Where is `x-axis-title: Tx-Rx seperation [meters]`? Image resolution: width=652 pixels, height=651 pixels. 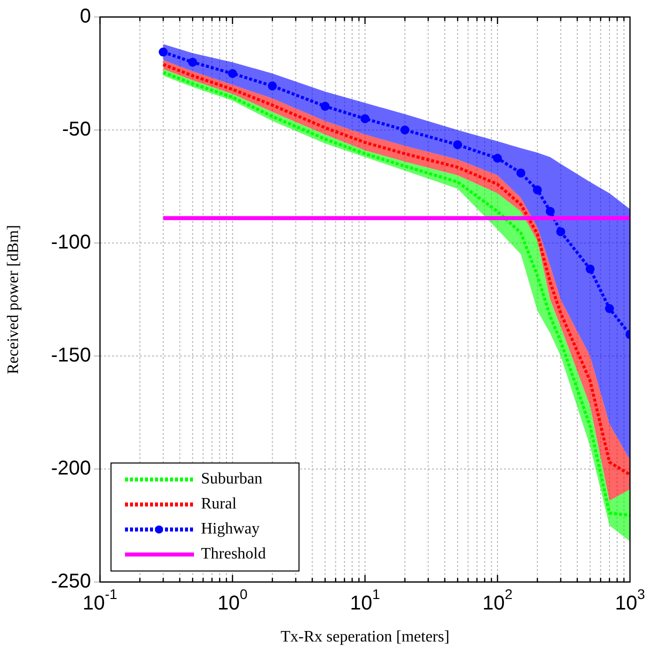 x-axis-title: Tx-Rx seperation [meters] is located at coordinates (365, 637).